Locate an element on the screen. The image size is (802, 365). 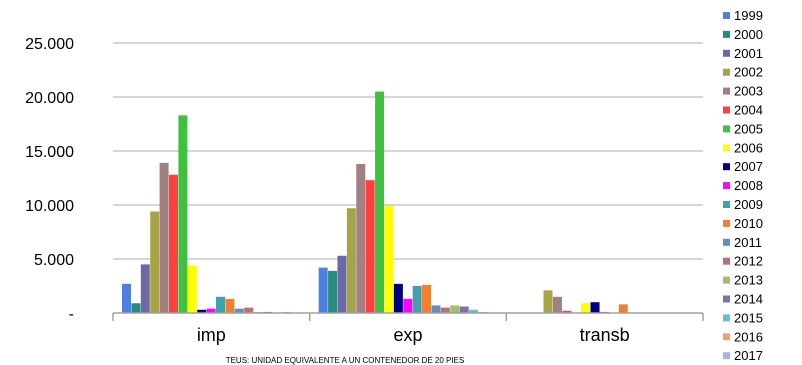
legend-label: 2010 is located at coordinates (748, 223).